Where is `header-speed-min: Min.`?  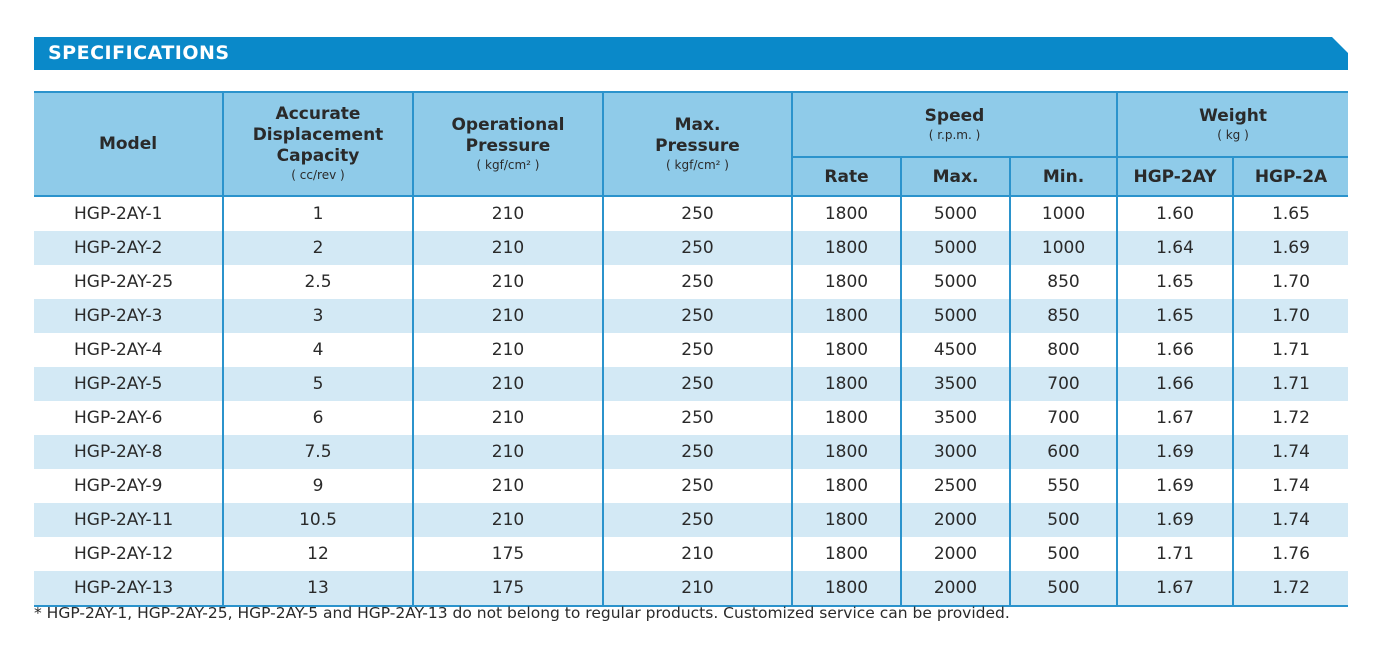
header-speed-min: Min. is located at coordinates (1064, 177).